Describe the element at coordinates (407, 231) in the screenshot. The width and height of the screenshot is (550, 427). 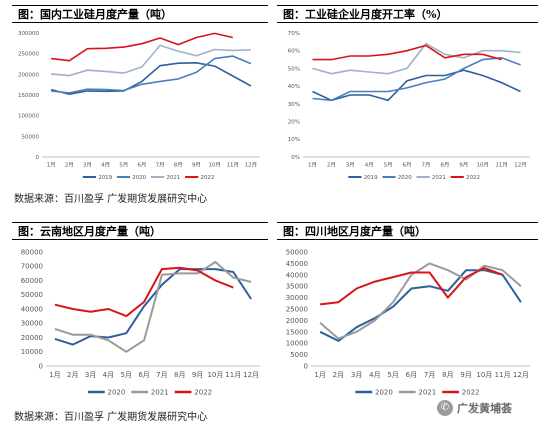
I see `chart-title: 图：四川地区月度产量（吨）` at that location.